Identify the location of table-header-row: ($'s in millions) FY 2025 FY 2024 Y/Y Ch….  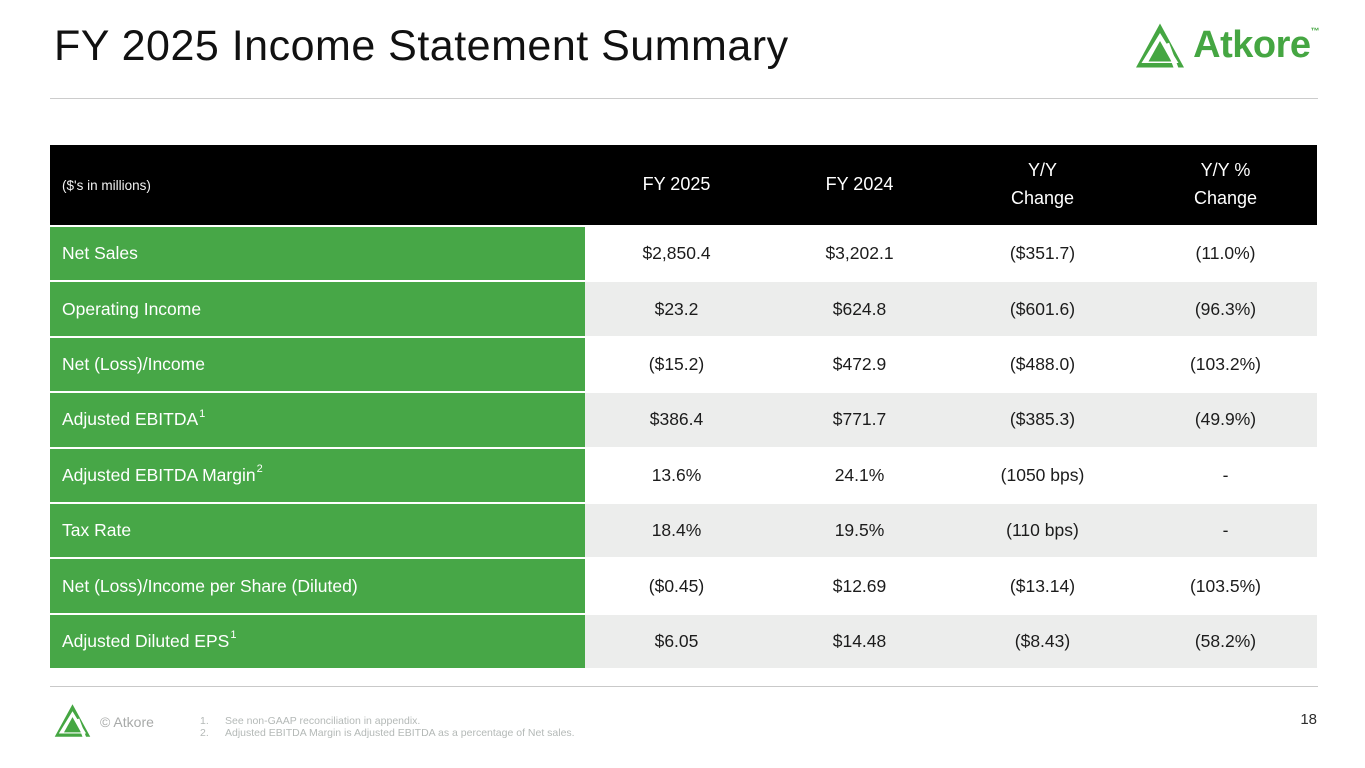
(683, 185).